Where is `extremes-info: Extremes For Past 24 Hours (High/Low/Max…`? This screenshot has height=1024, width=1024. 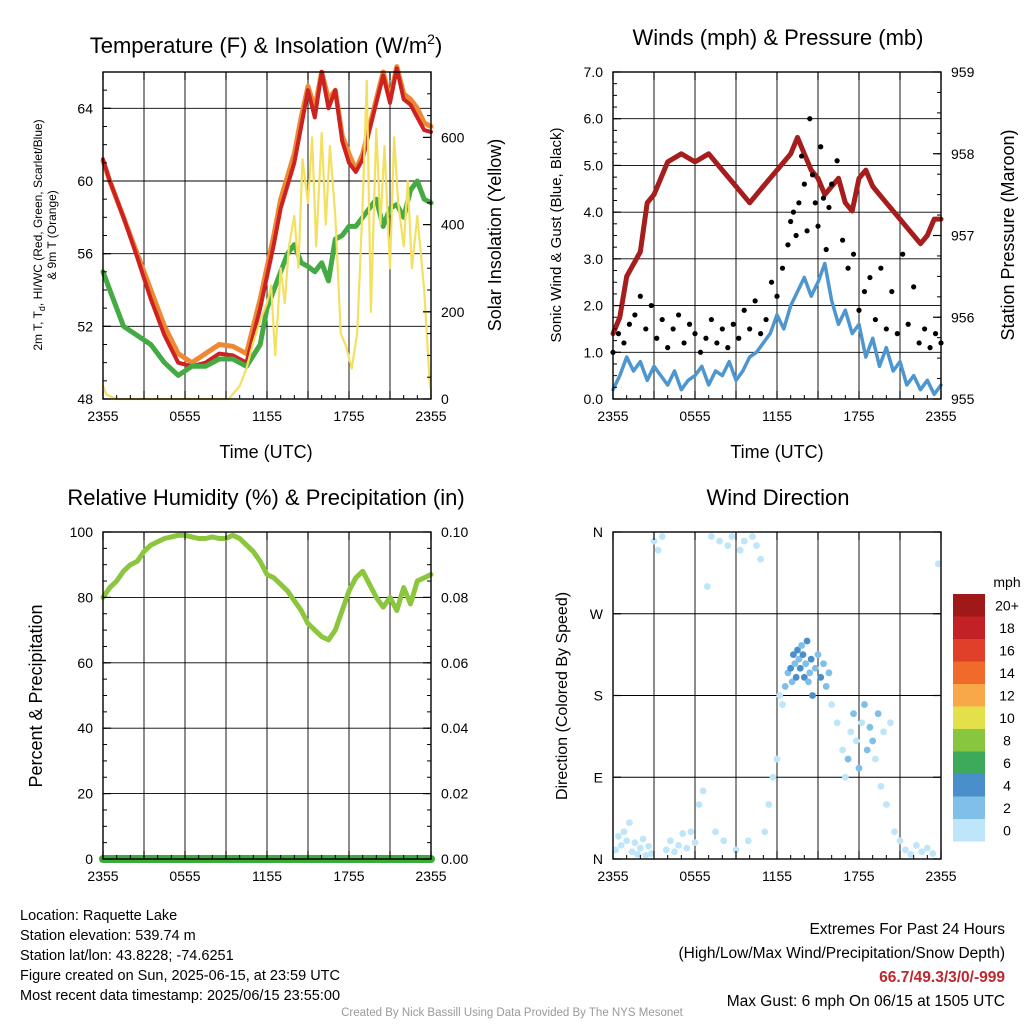 extremes-info: Extremes For Past 24 Hours (High/Low/Max… is located at coordinates (842, 966).